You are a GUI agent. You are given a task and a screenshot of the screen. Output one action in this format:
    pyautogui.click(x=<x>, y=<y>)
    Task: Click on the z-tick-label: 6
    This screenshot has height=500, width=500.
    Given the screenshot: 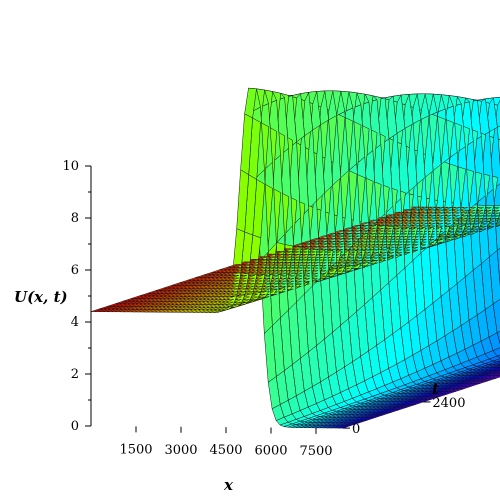 What is the action you would take?
    pyautogui.click(x=75, y=270)
    